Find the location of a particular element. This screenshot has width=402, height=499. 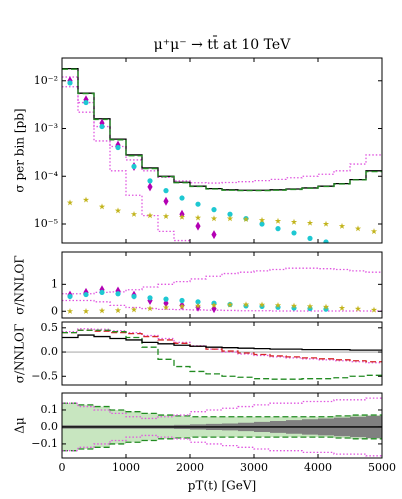

y-tick-label: 0 is located at coordinates (54, 310).